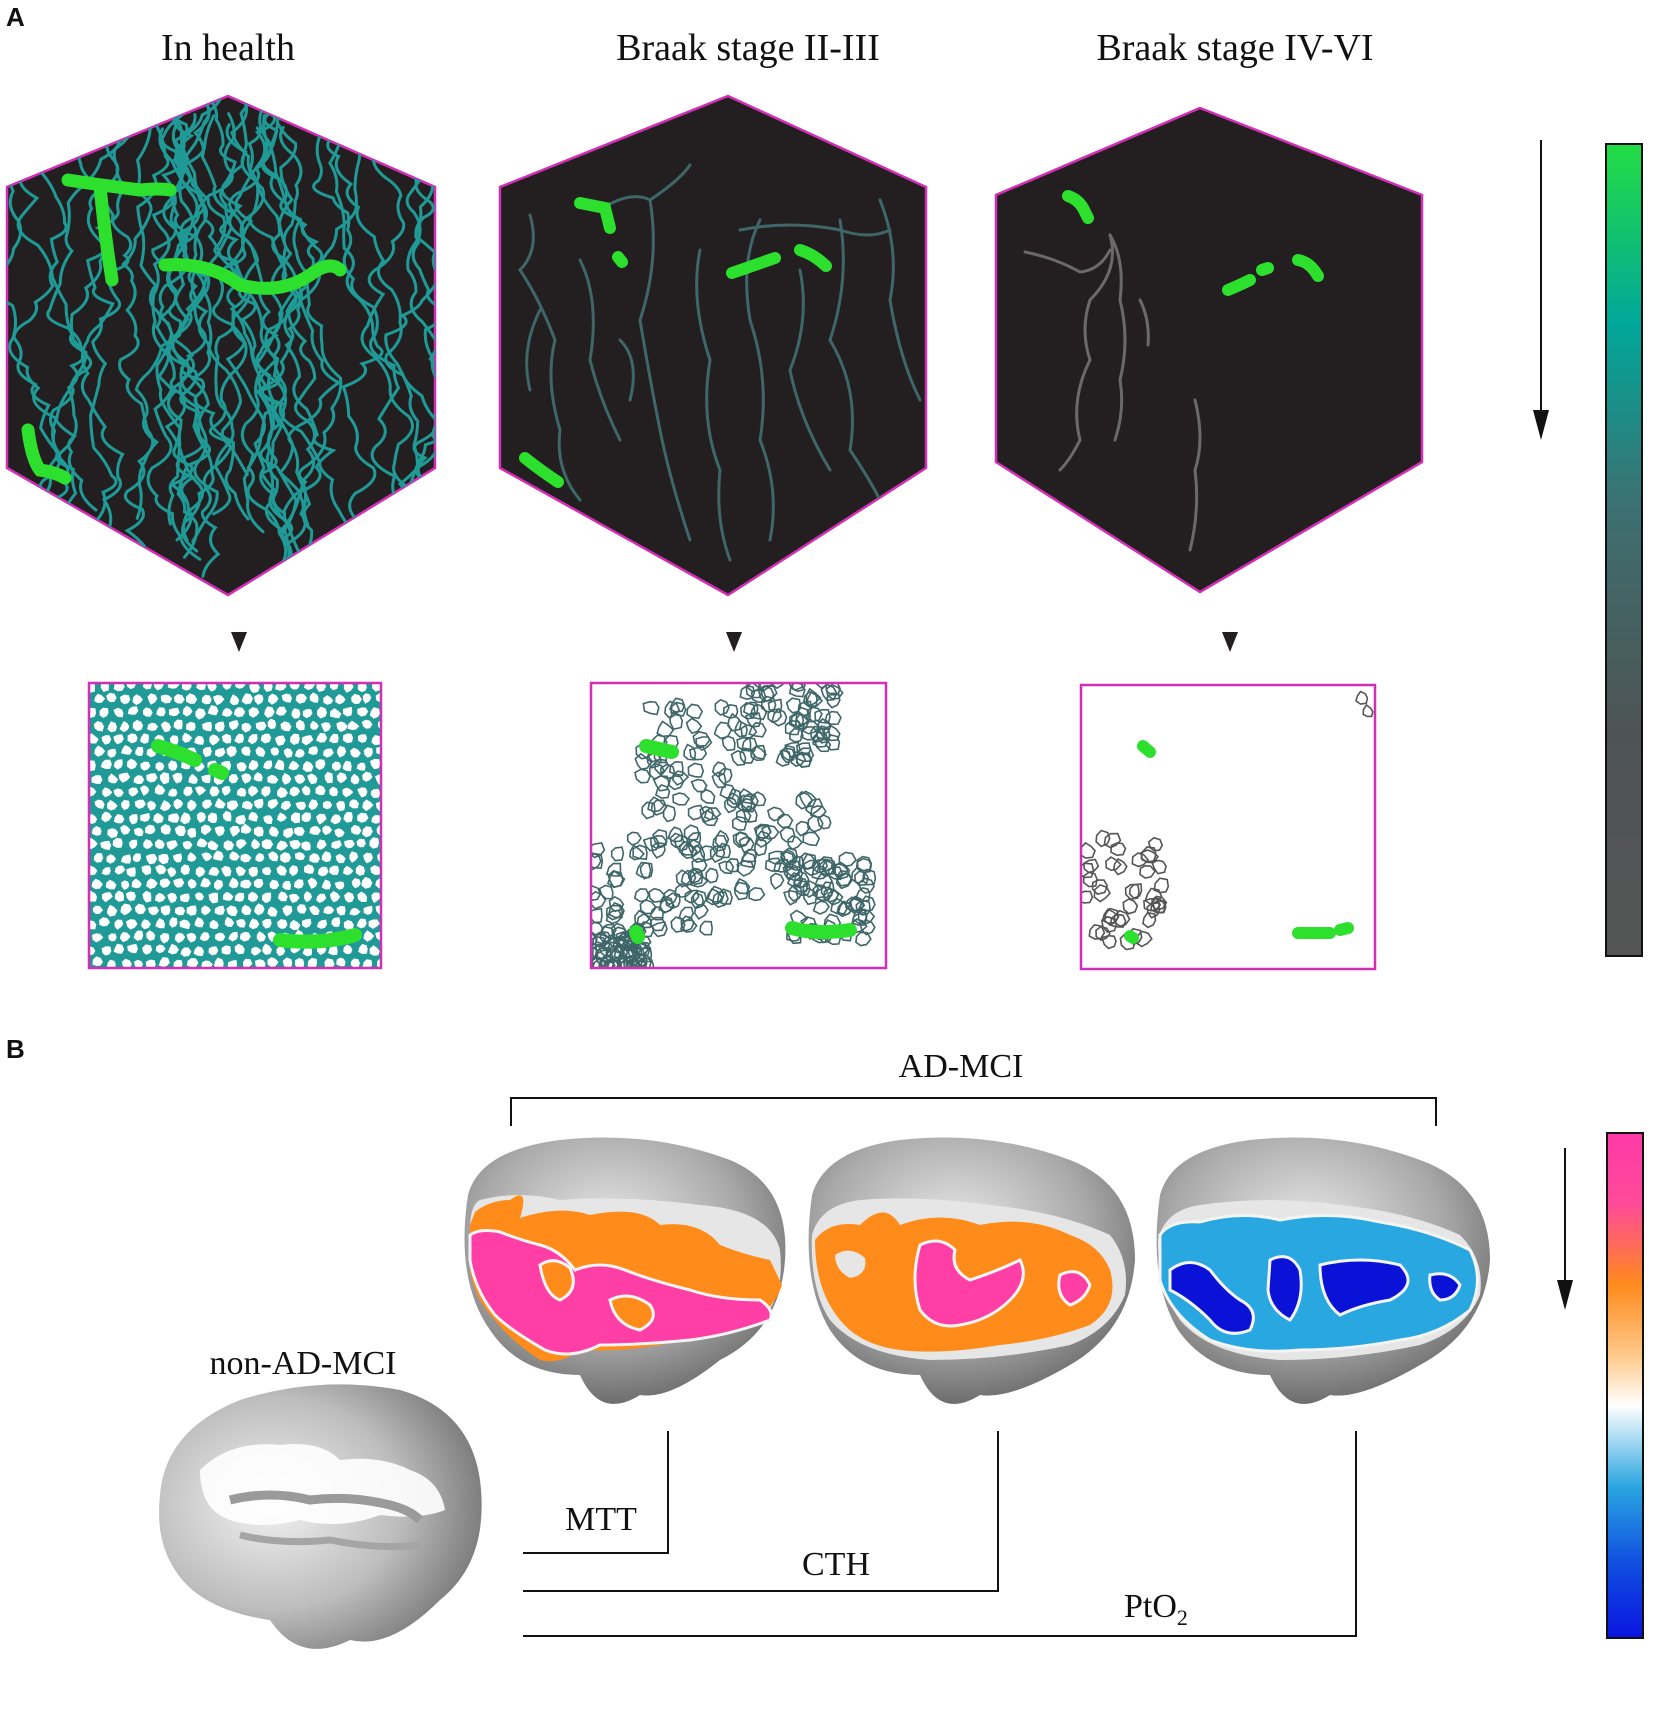 Image resolution: width=1654 pixels, height=1713 pixels. What do you see at coordinates (15, 17) in the screenshot?
I see `panel-a-letter: A` at bounding box center [15, 17].